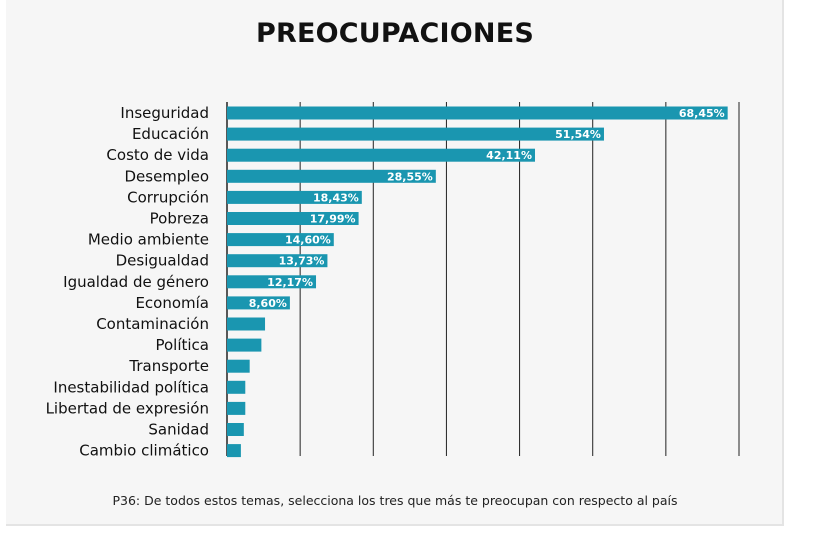  Describe the element at coordinates (178, 430) in the screenshot. I see `category-label: Sanidad` at that location.